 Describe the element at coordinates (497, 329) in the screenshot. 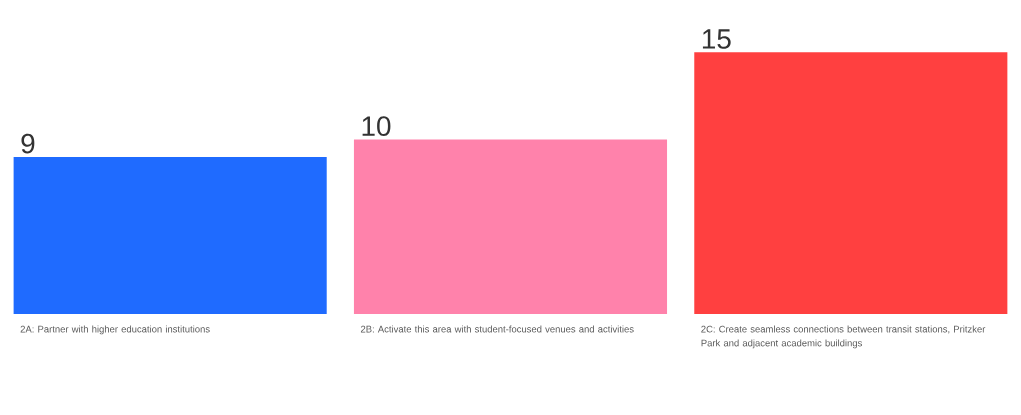

I see `x-tick-label: 2B: Activate this area with student-focused venues and activities` at that location.